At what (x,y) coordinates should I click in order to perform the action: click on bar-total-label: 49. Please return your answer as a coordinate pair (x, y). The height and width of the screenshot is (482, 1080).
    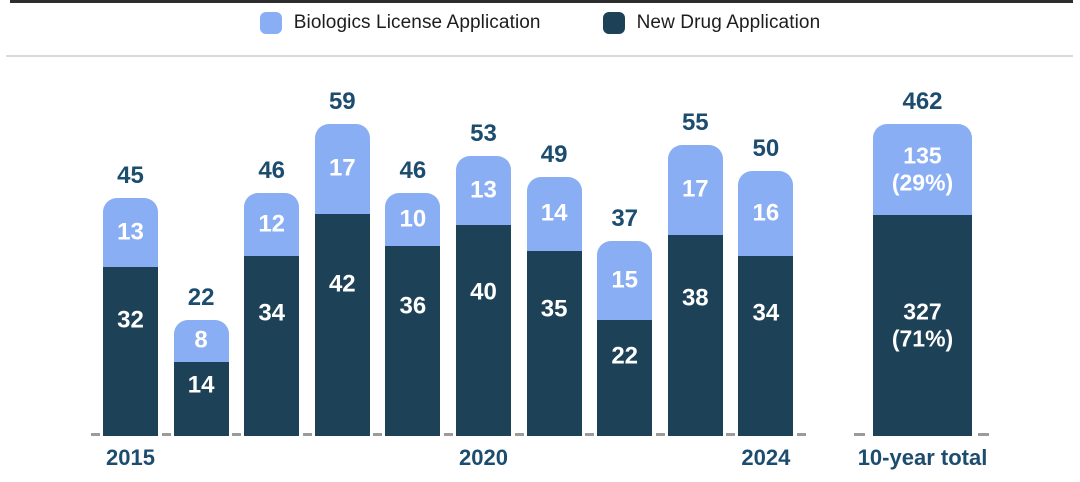
    Looking at the image, I should click on (554, 154).